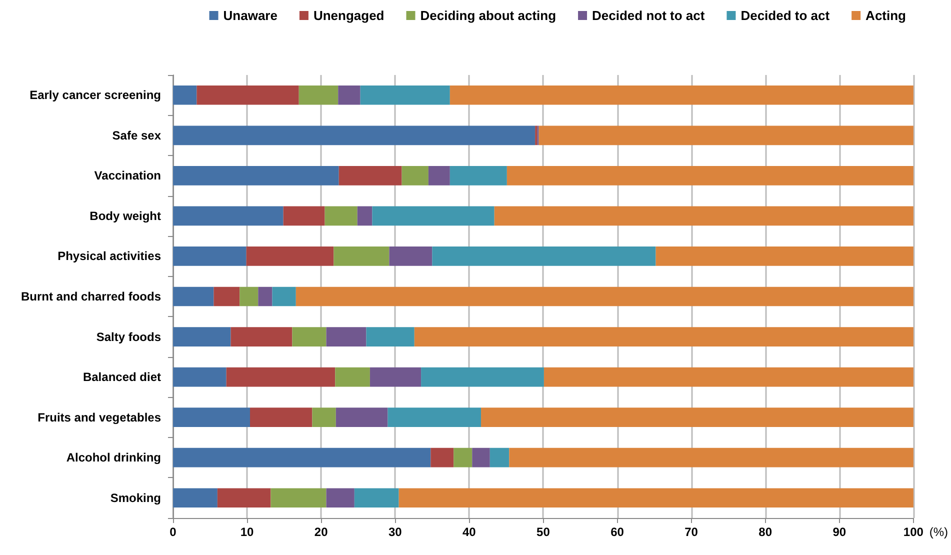 The width and height of the screenshot is (951, 555). What do you see at coordinates (765, 532) in the screenshot?
I see `x-tick-label: 80` at bounding box center [765, 532].